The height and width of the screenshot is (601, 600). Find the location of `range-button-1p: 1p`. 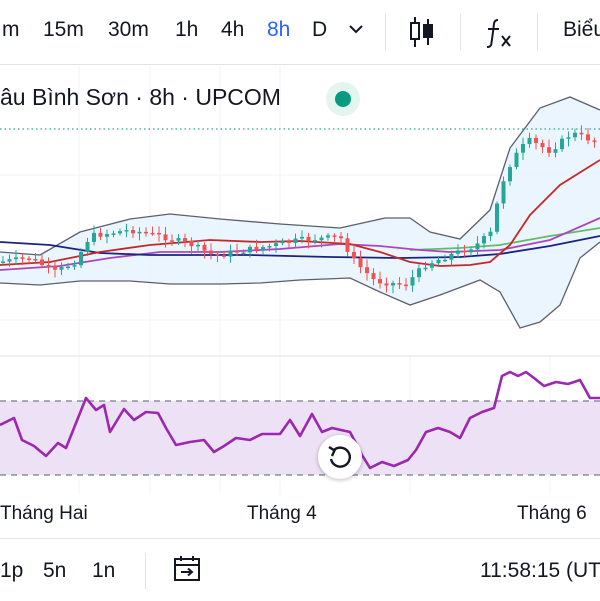

range-button-1p: 1p is located at coordinates (12, 570).